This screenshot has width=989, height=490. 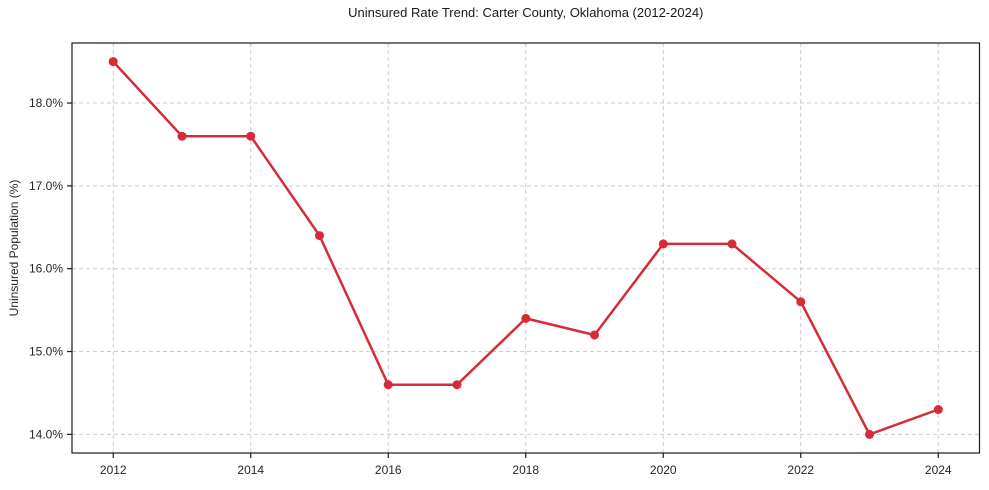 I want to click on data-point-2022, so click(x=801, y=302).